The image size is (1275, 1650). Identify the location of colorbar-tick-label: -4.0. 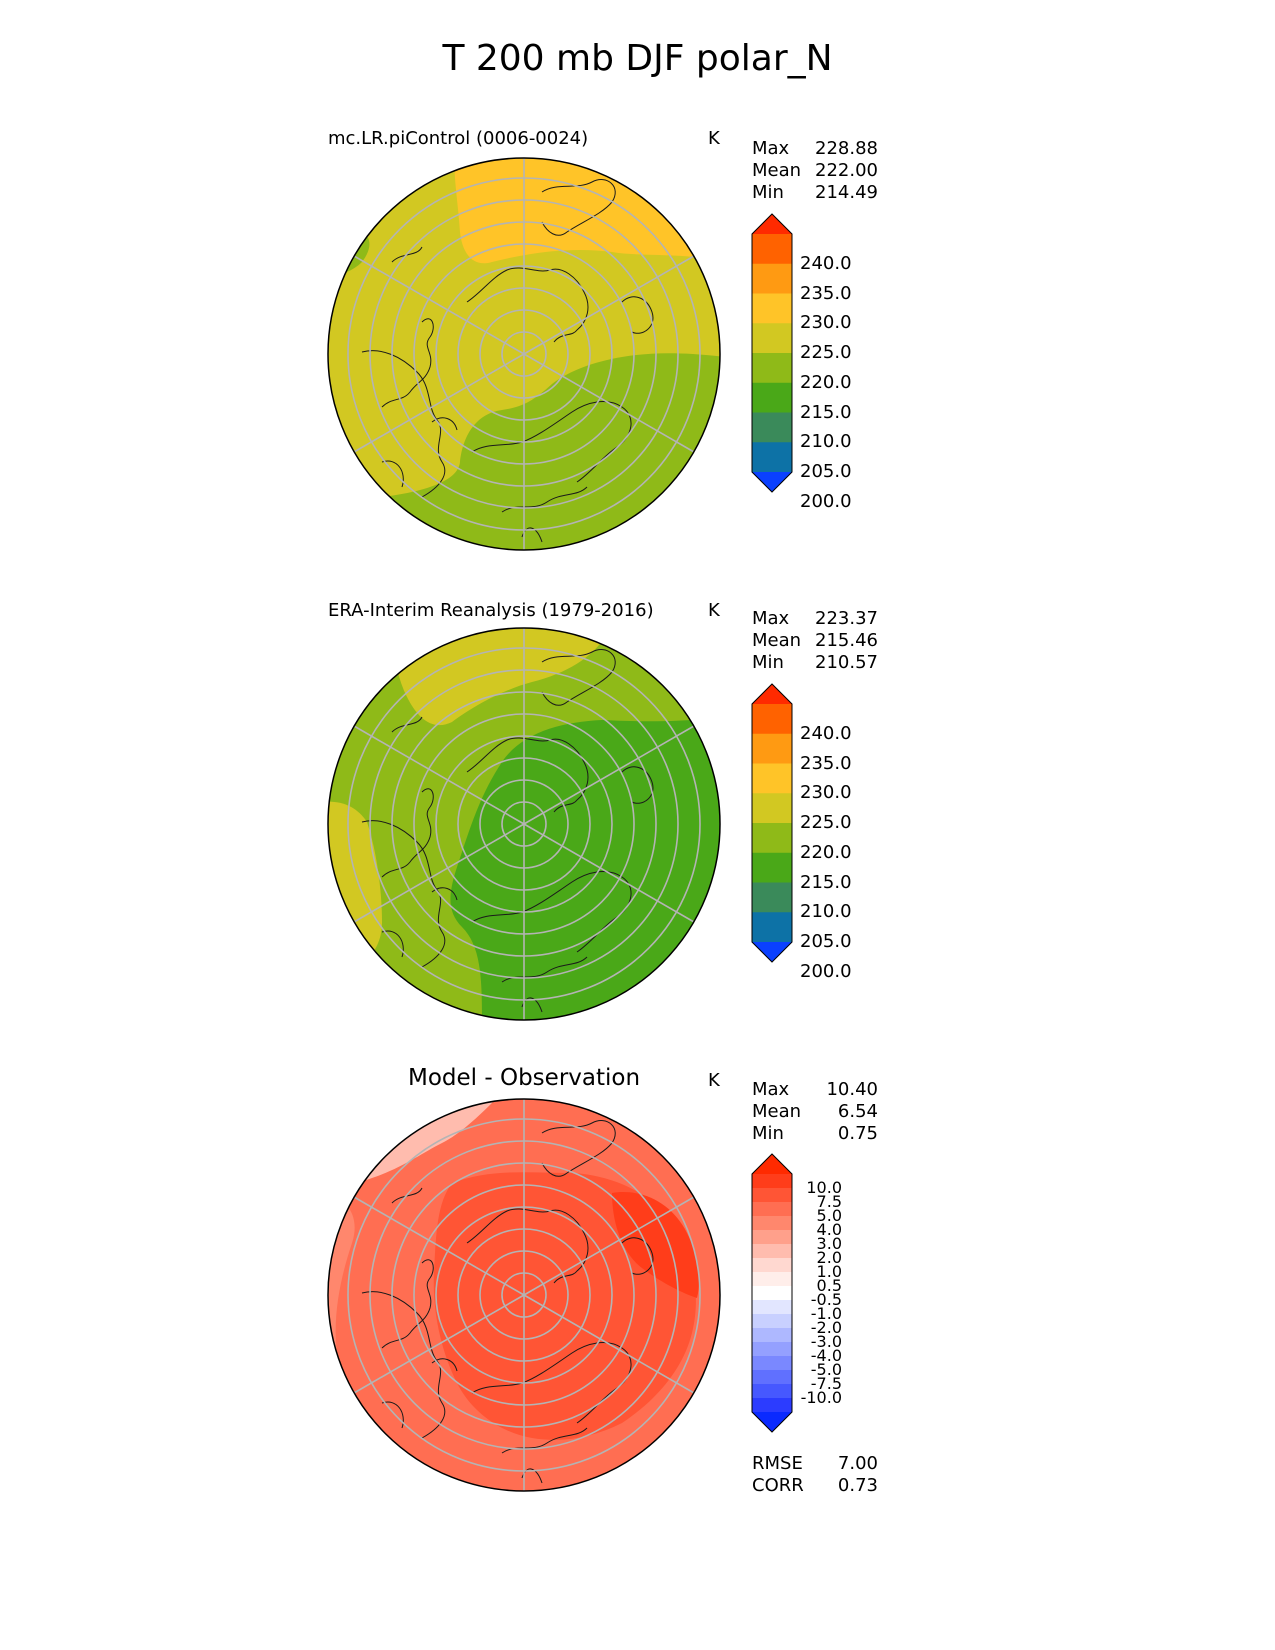
(826, 1355).